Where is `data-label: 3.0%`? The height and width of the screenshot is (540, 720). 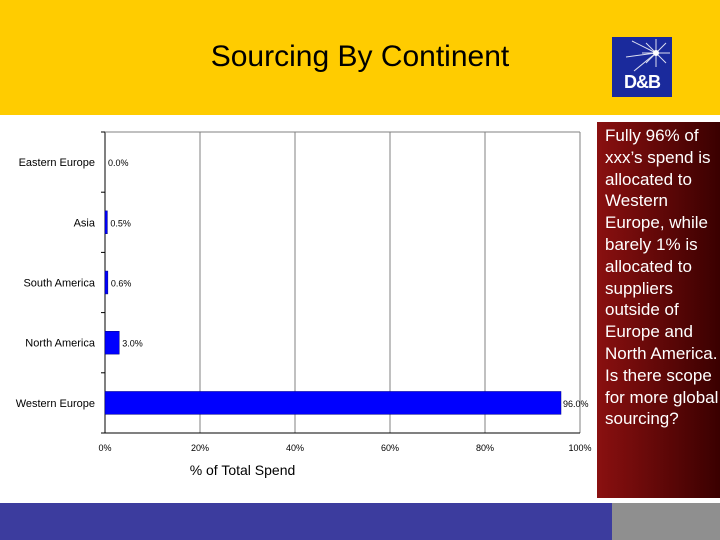 data-label: 3.0% is located at coordinates (132, 344).